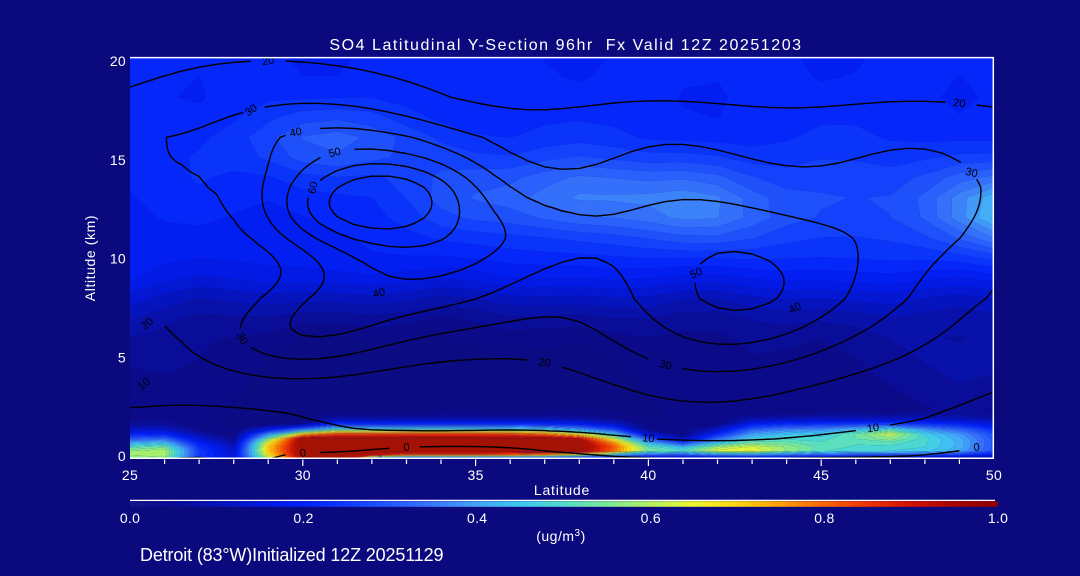 This screenshot has width=1080, height=576. What do you see at coordinates (130, 475) in the screenshot?
I see `svg-text: 25` at bounding box center [130, 475].